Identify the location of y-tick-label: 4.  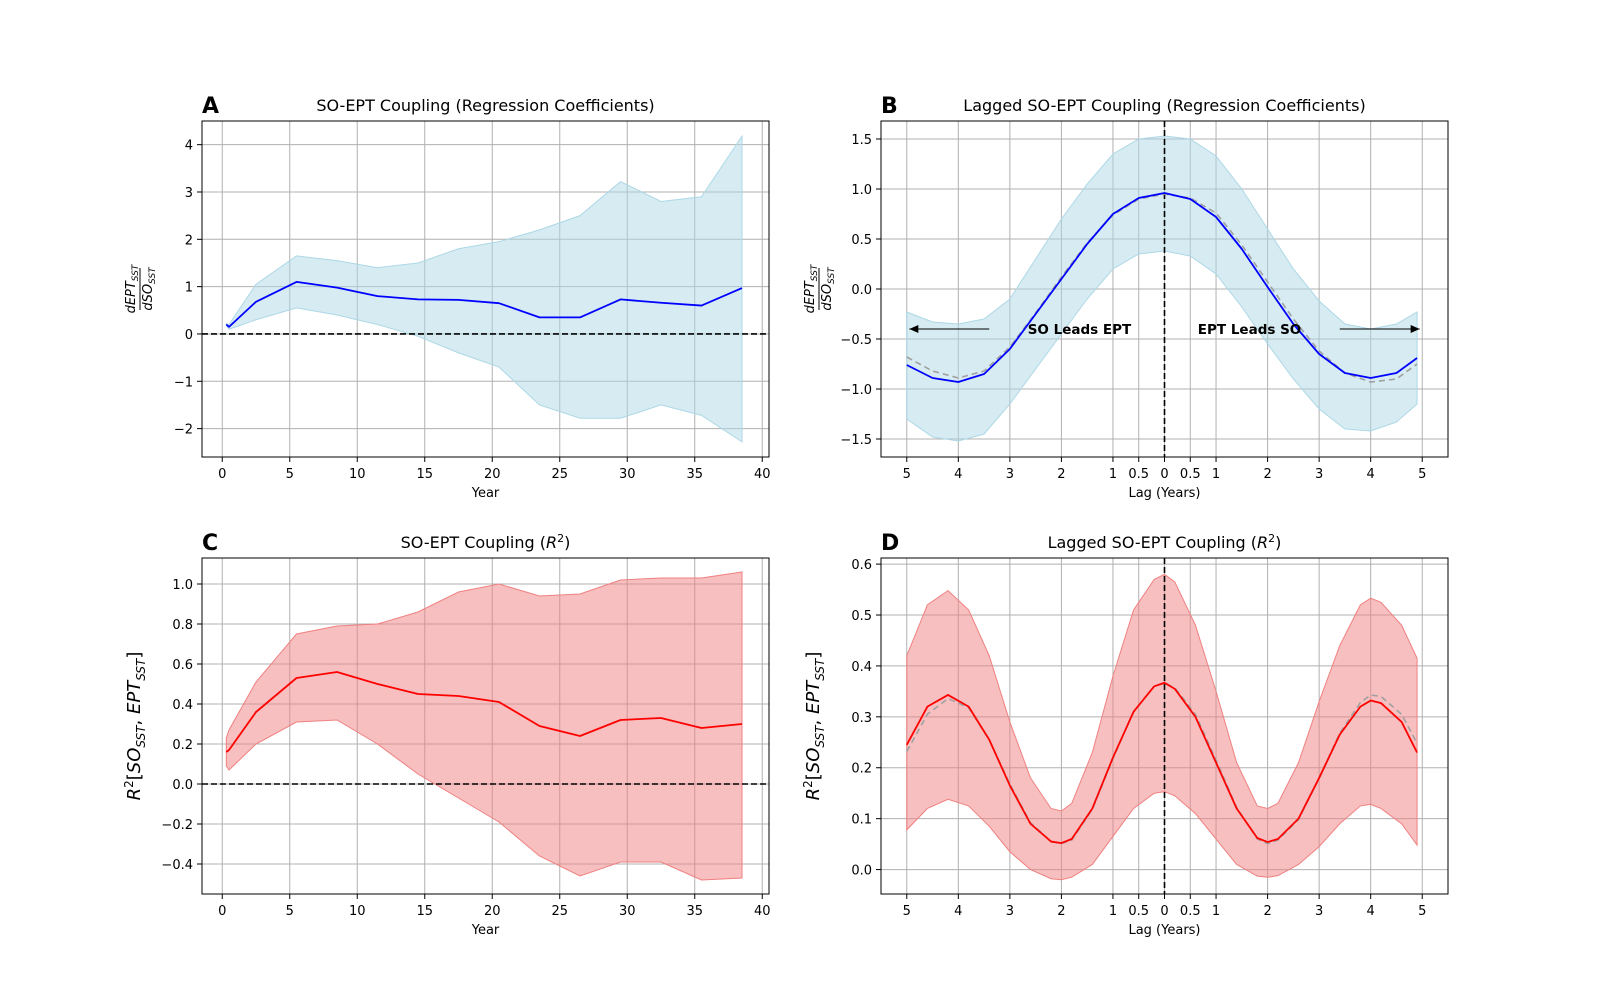
(189, 146).